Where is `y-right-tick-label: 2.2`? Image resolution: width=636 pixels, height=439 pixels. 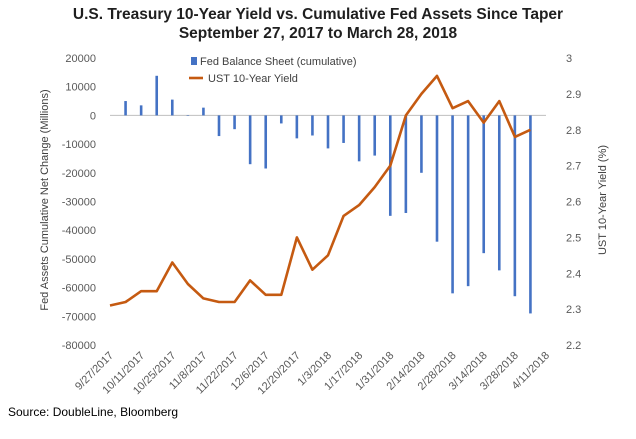 y-right-tick-label: 2.2 is located at coordinates (573, 346).